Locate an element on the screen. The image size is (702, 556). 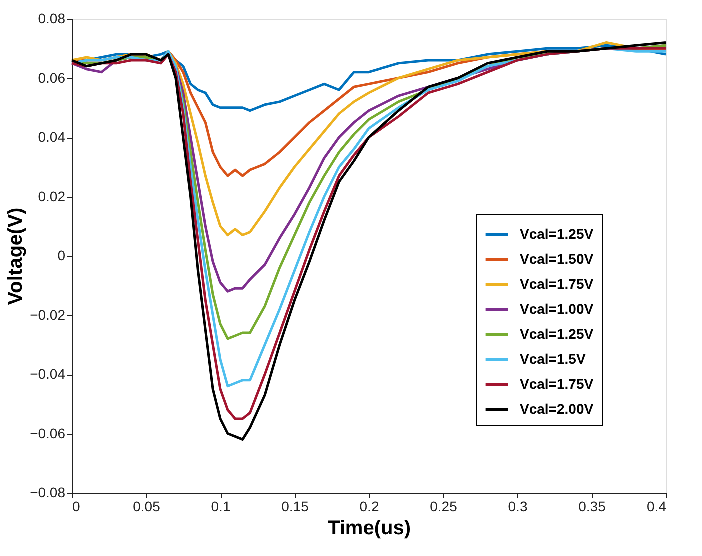
y-tick-label: 0.08 is located at coordinates (52, 18).